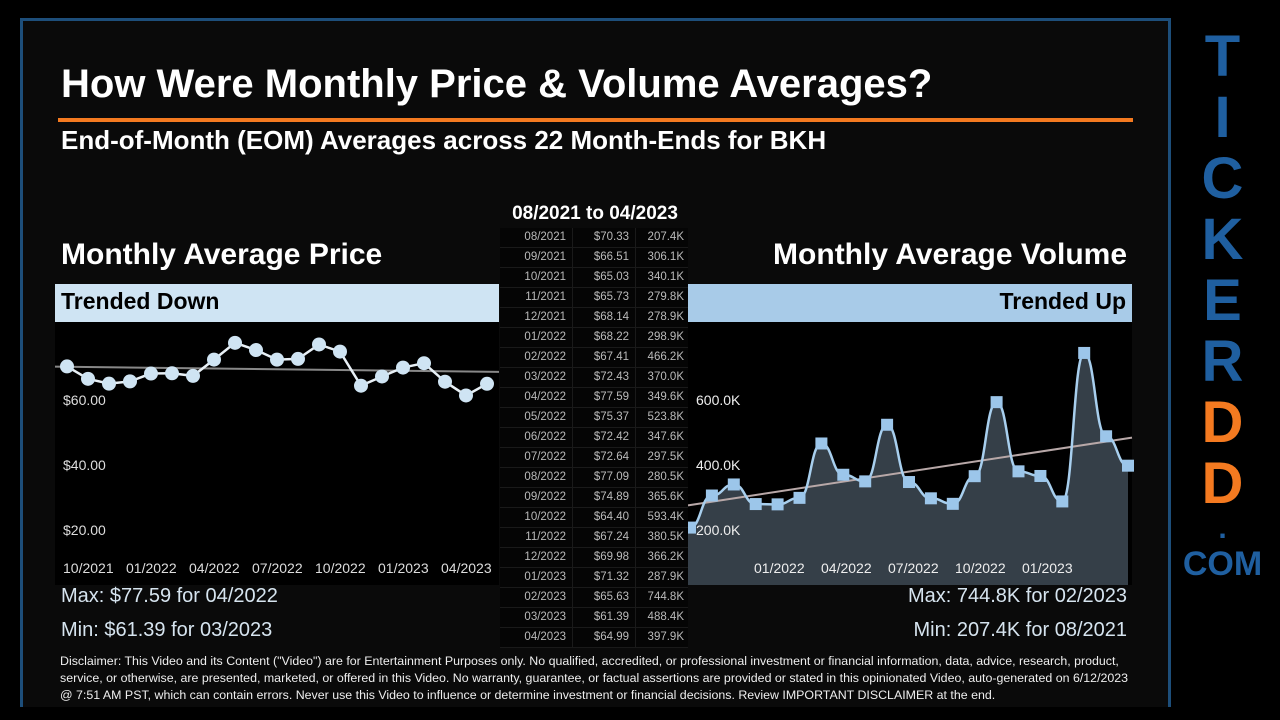  I want to click on price-x-tick: 04/2022, so click(214, 568).